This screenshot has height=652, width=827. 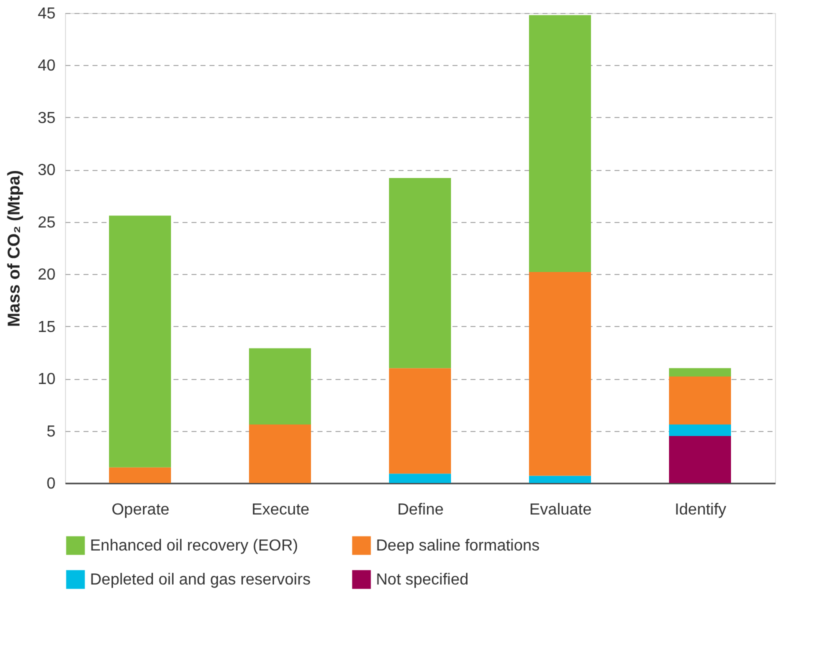 What do you see at coordinates (47, 66) in the screenshot?
I see `y-tick-label: 40` at bounding box center [47, 66].